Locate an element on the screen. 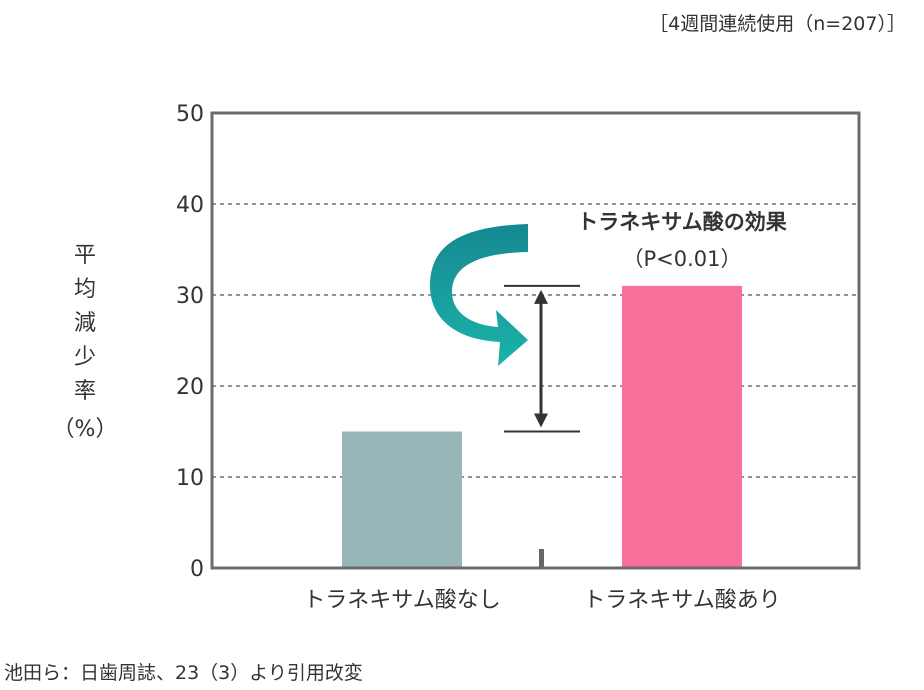 The width and height of the screenshot is (924, 690). difference-bracket is located at coordinates (542, 358).